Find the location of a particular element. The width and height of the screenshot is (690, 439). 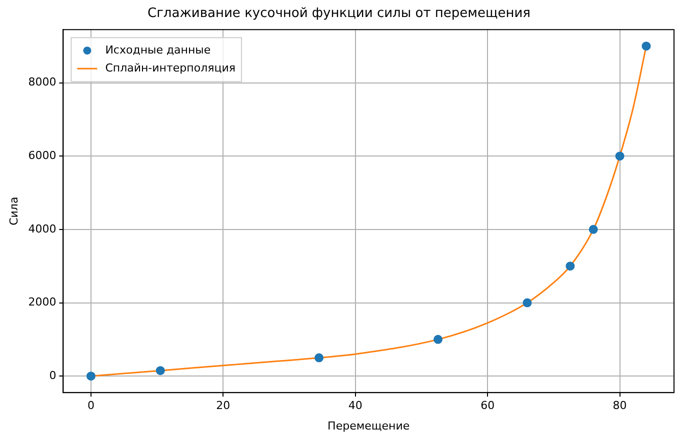

x-tick-label: 20 is located at coordinates (223, 405).